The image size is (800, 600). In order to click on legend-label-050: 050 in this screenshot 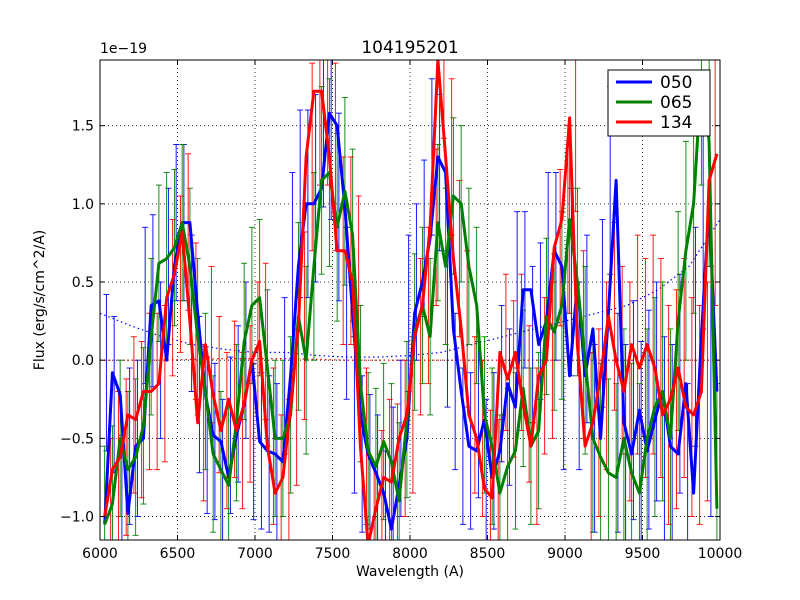, I will do `click(676, 83)`.